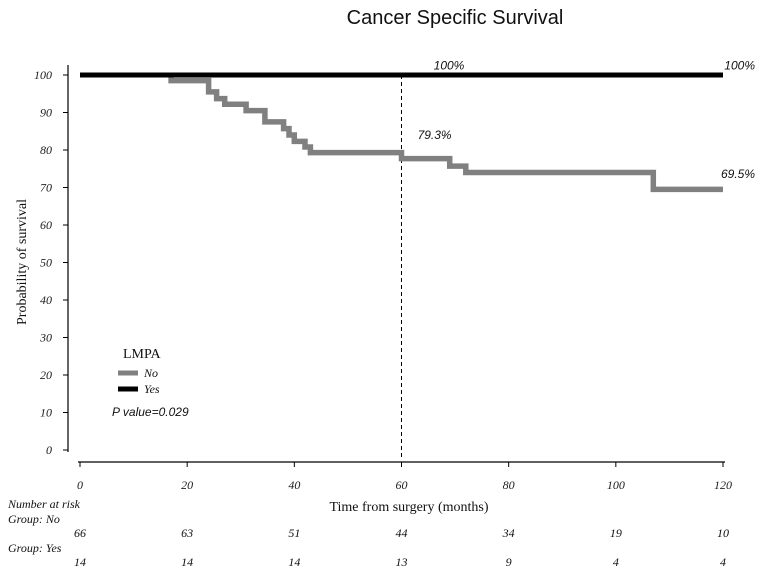 The image size is (768, 577). Describe the element at coordinates (80, 533) in the screenshot. I see `risk-count: 66` at that location.